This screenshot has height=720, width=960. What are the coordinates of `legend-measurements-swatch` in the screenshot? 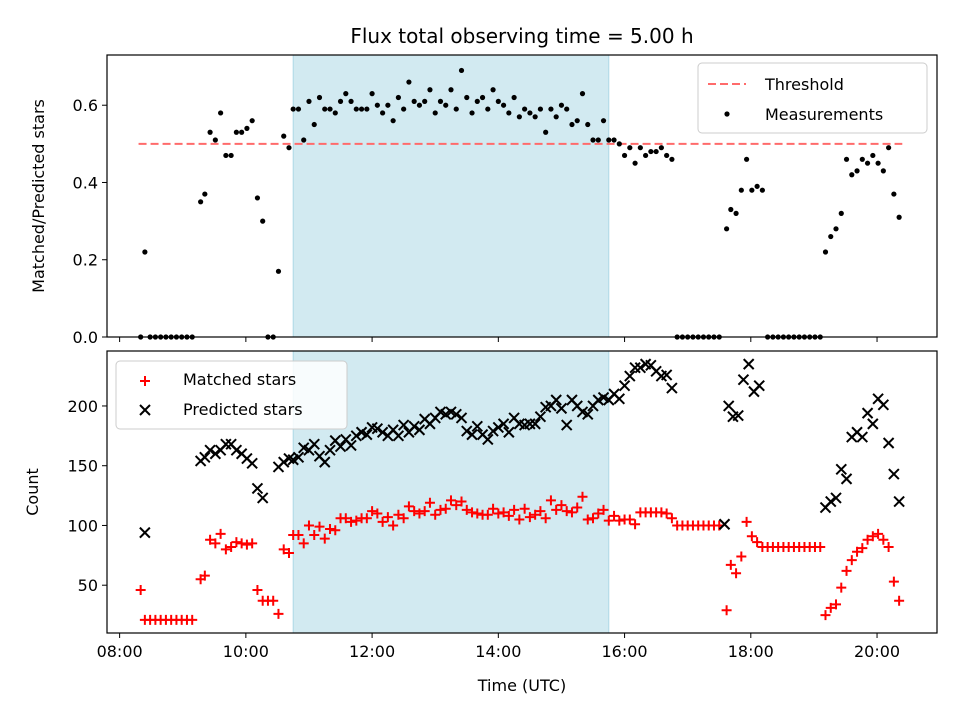 It's located at (727, 114).